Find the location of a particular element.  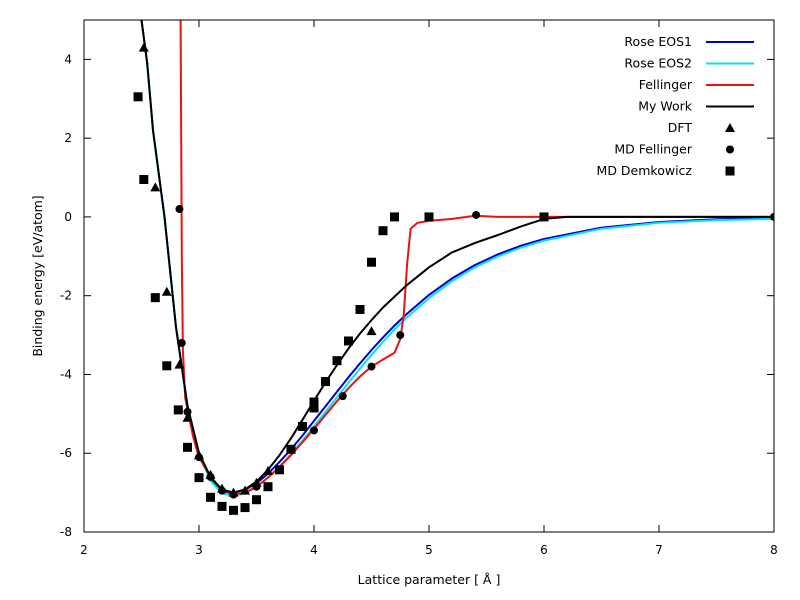

legend-label-md-demkowicz: MD Demkowicz is located at coordinates (645, 170).